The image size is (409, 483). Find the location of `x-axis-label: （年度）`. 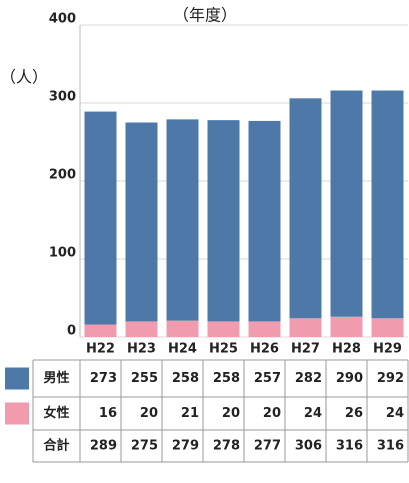

x-axis-label: （年度） is located at coordinates (205, 15).